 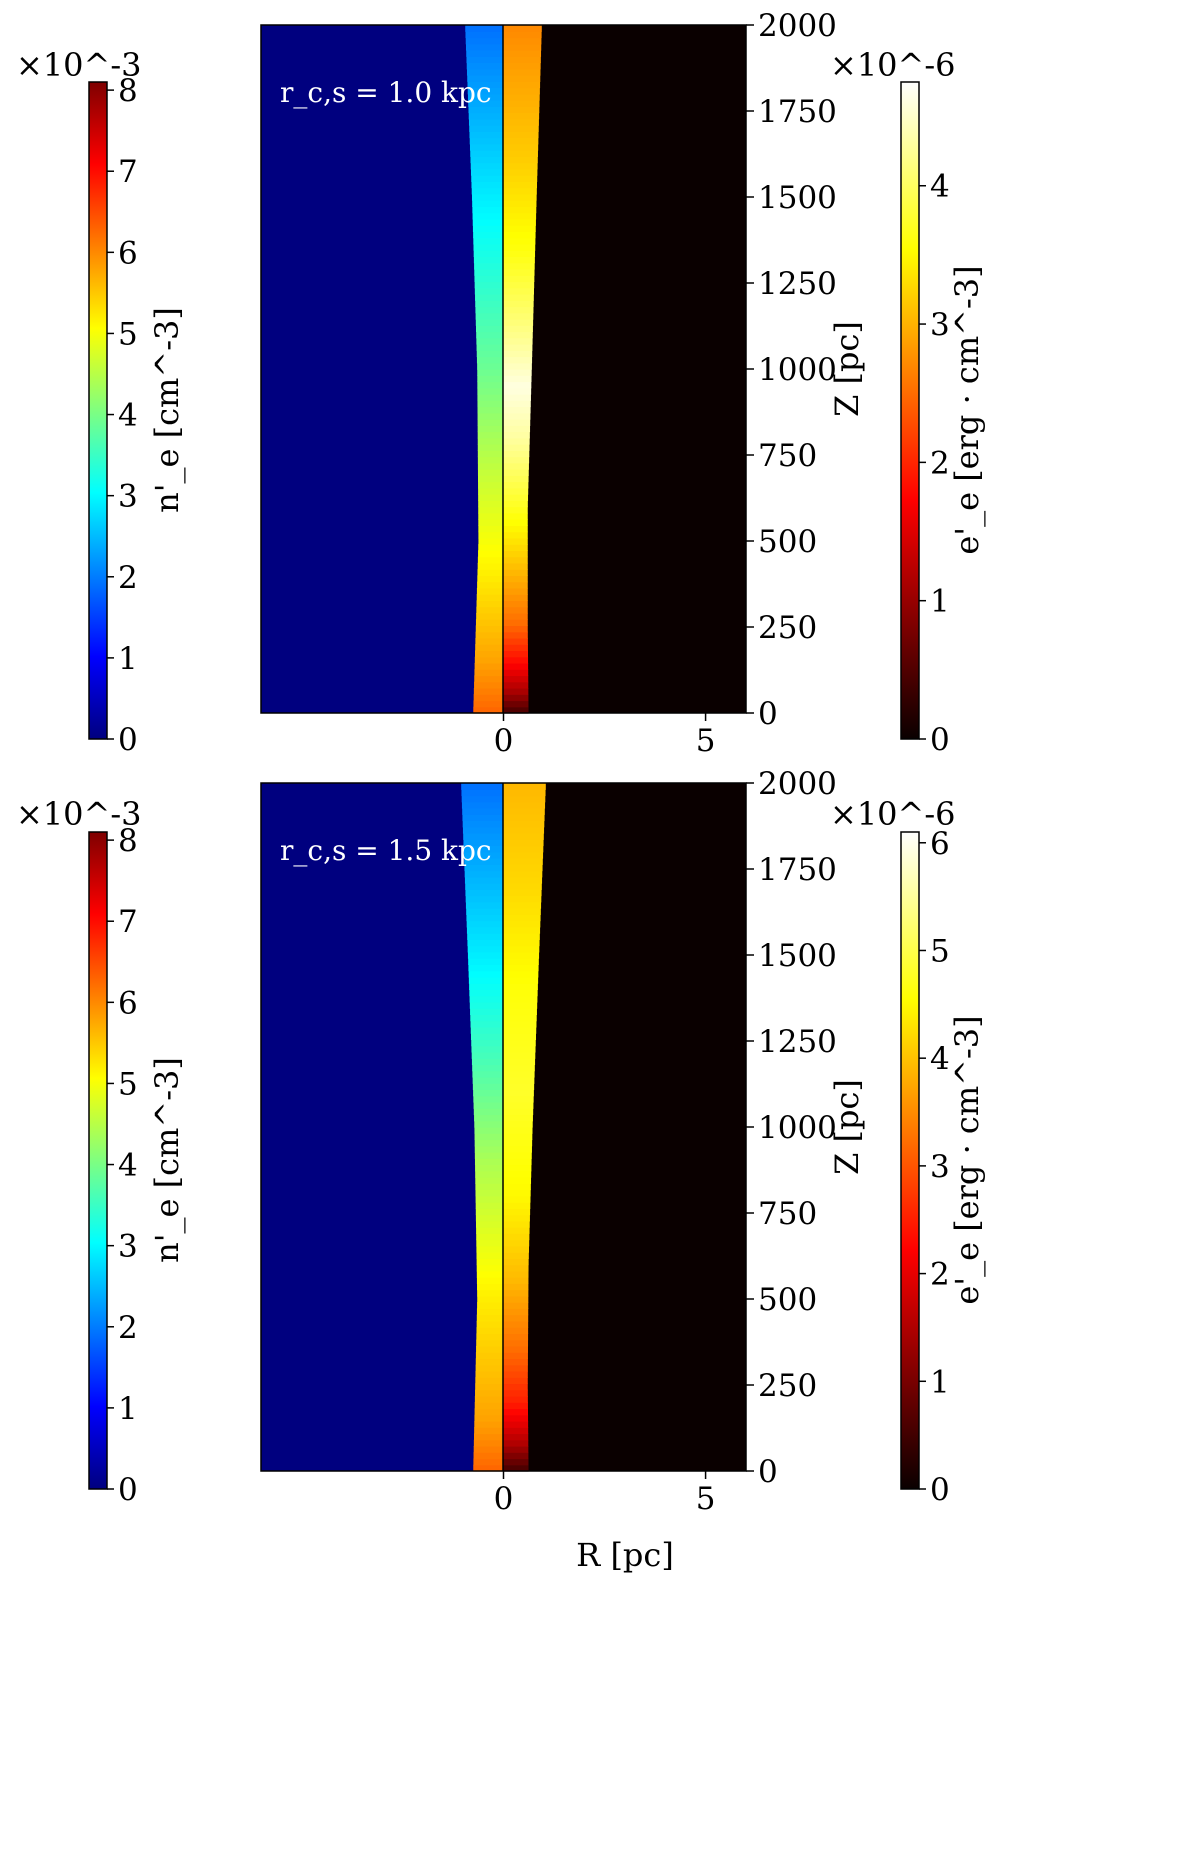 What do you see at coordinates (122, 1165) in the screenshot?
I see `colorbar-ne-bottom-ticks: 0 1 2 3 4 5 6 7 8` at bounding box center [122, 1165].